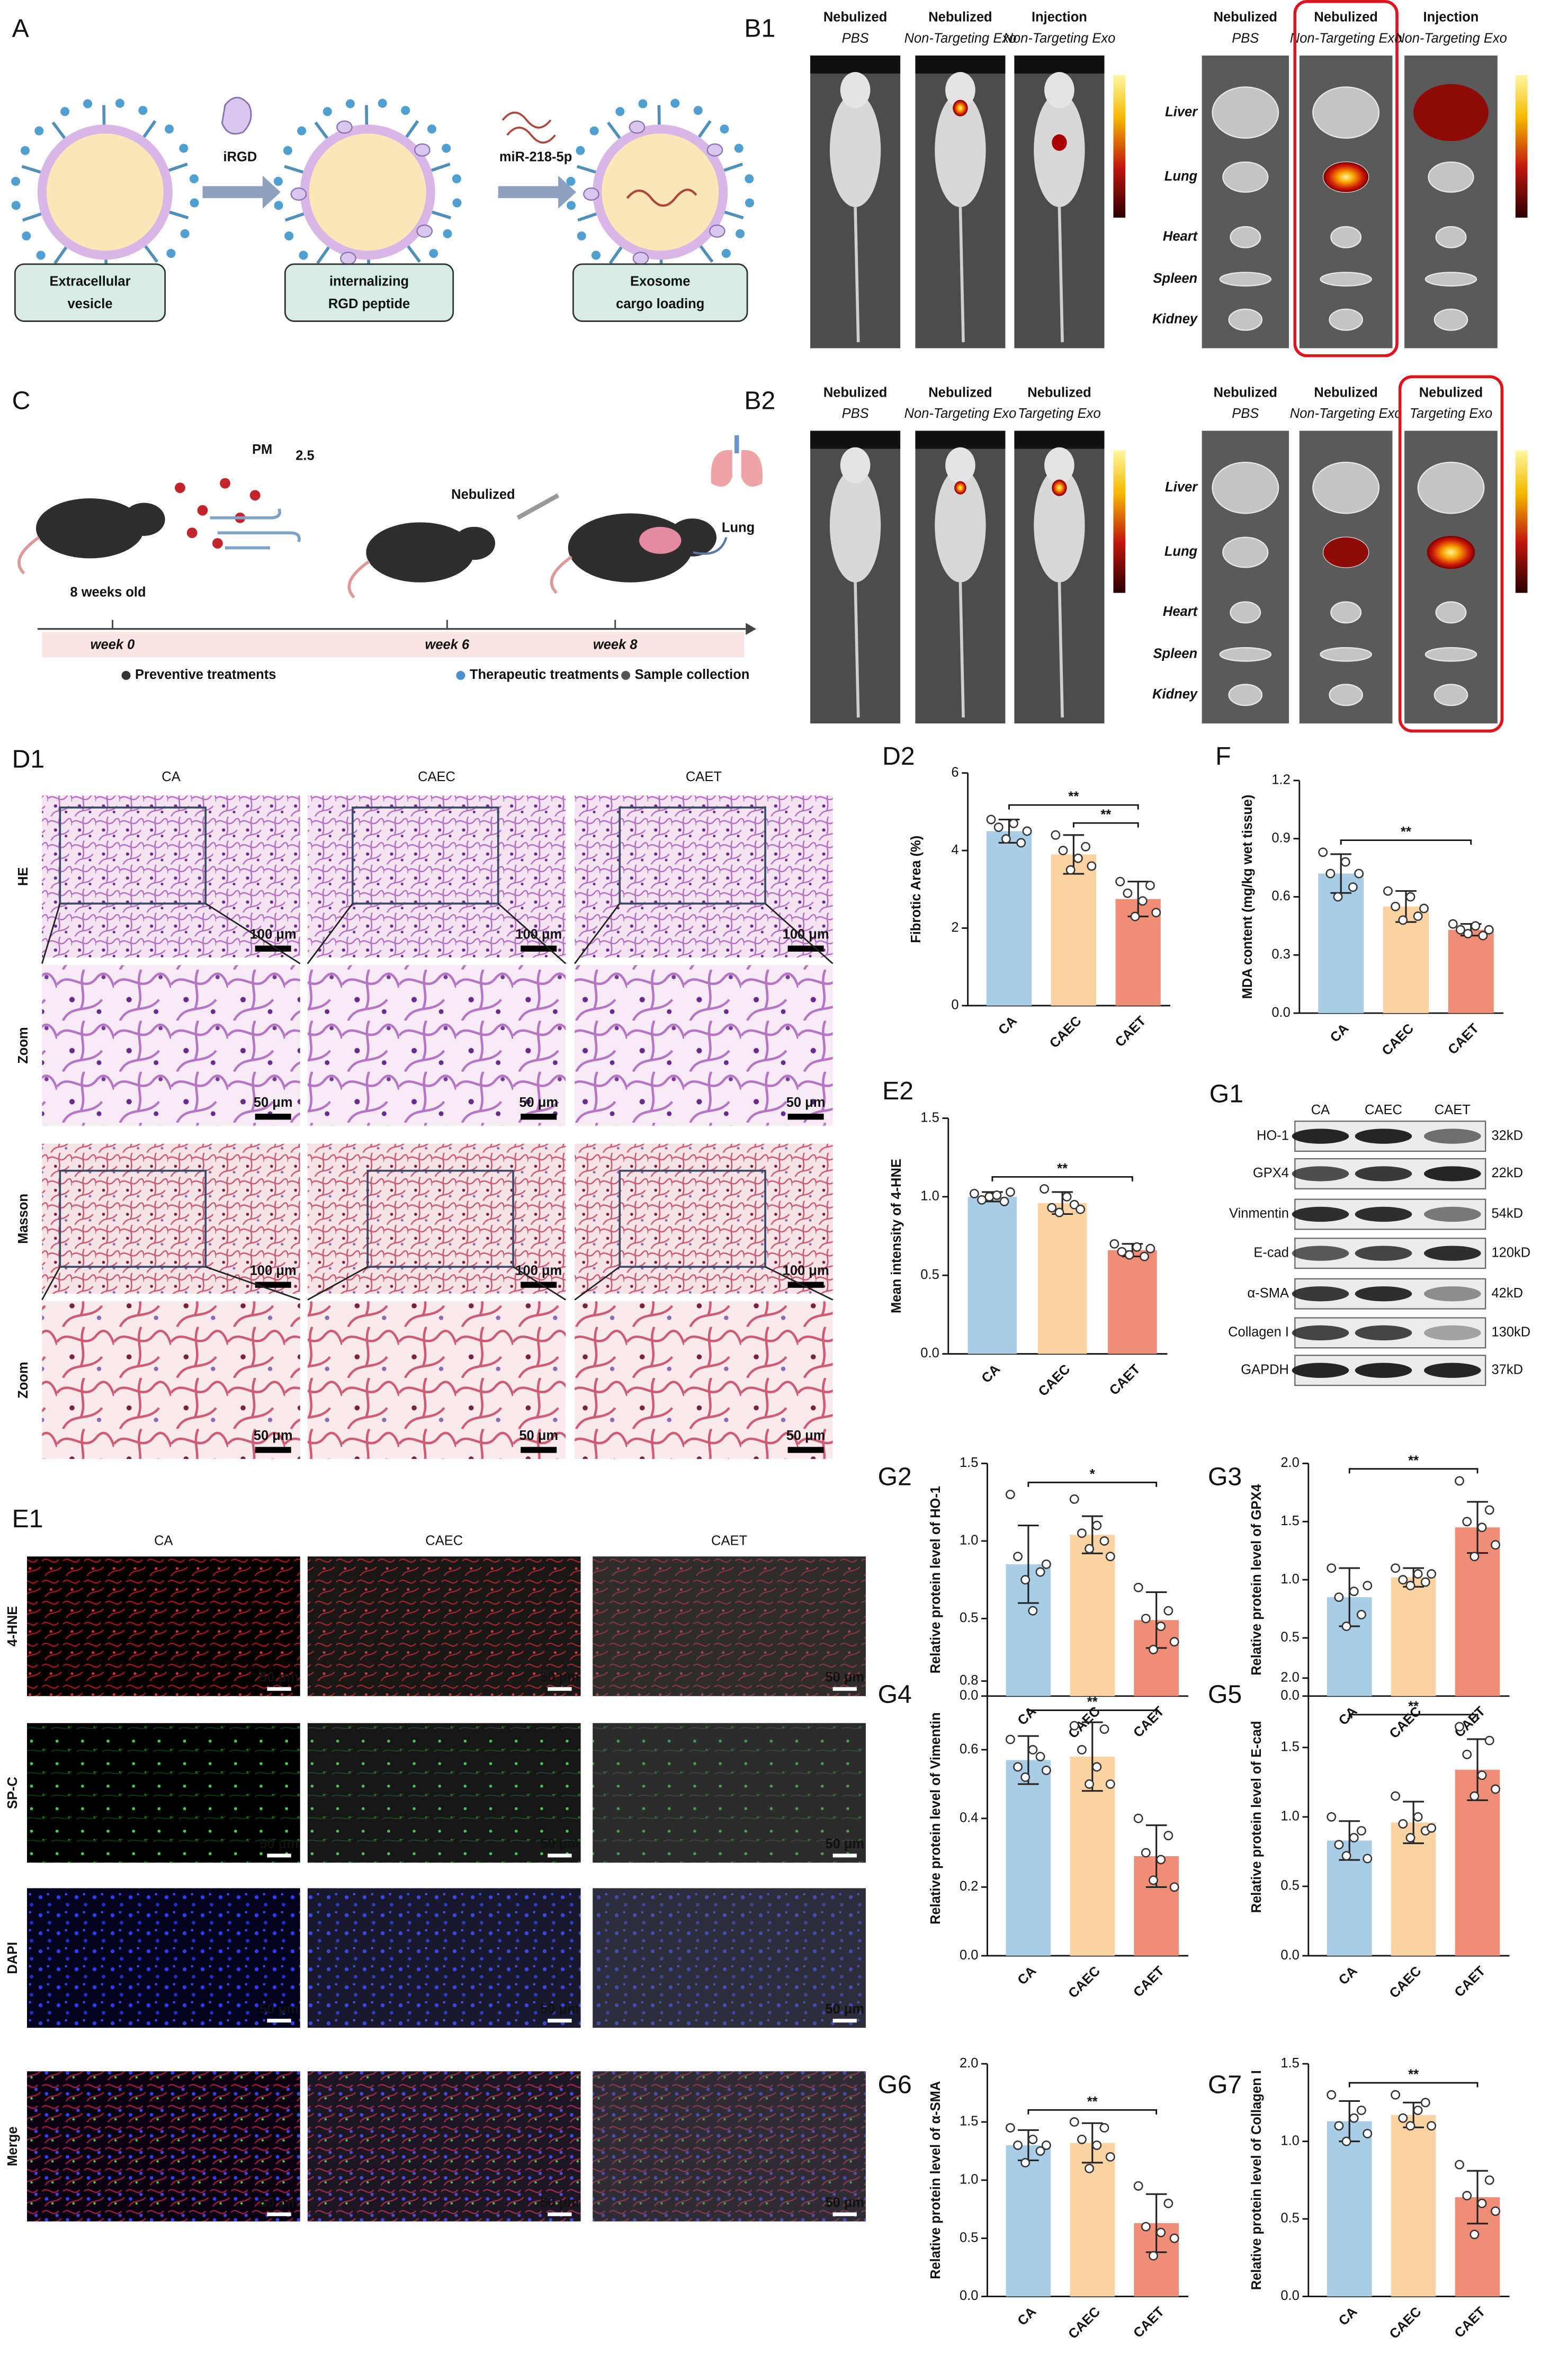  I want to click on panel-label: F, so click(1223, 756).